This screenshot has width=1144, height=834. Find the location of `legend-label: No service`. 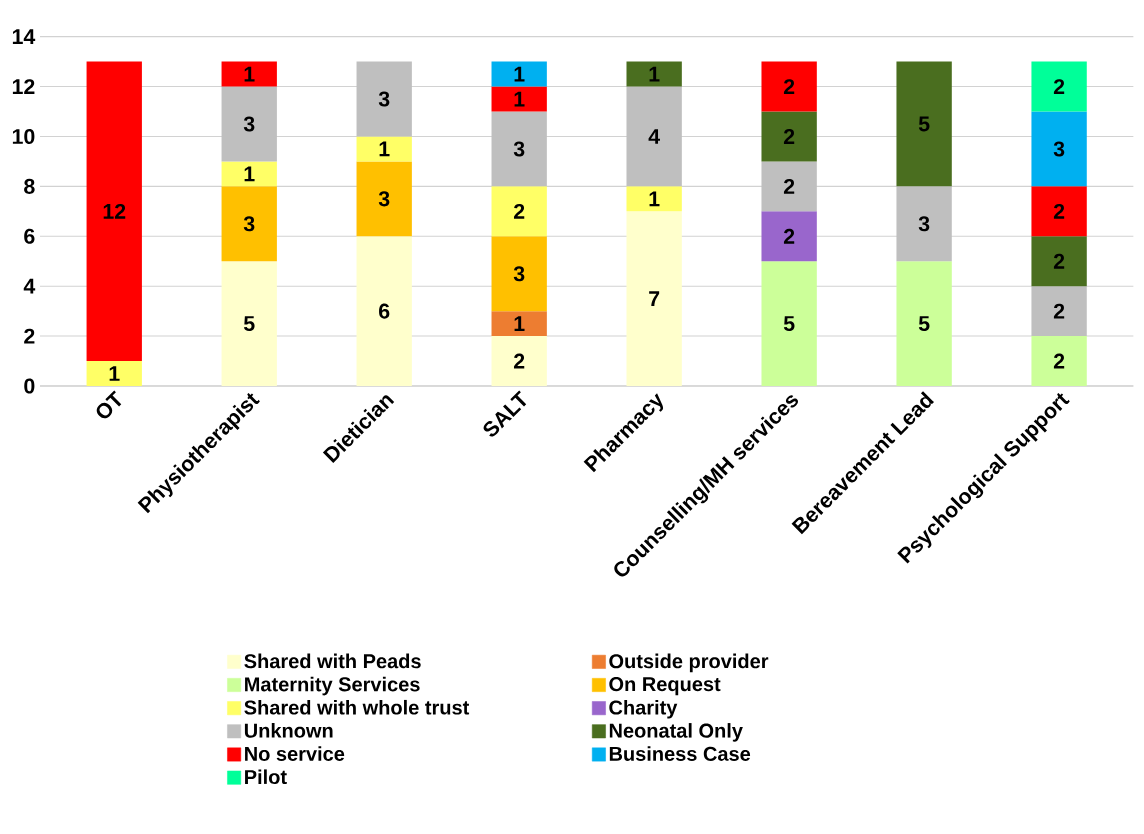

legend-label: No service is located at coordinates (295, 753).